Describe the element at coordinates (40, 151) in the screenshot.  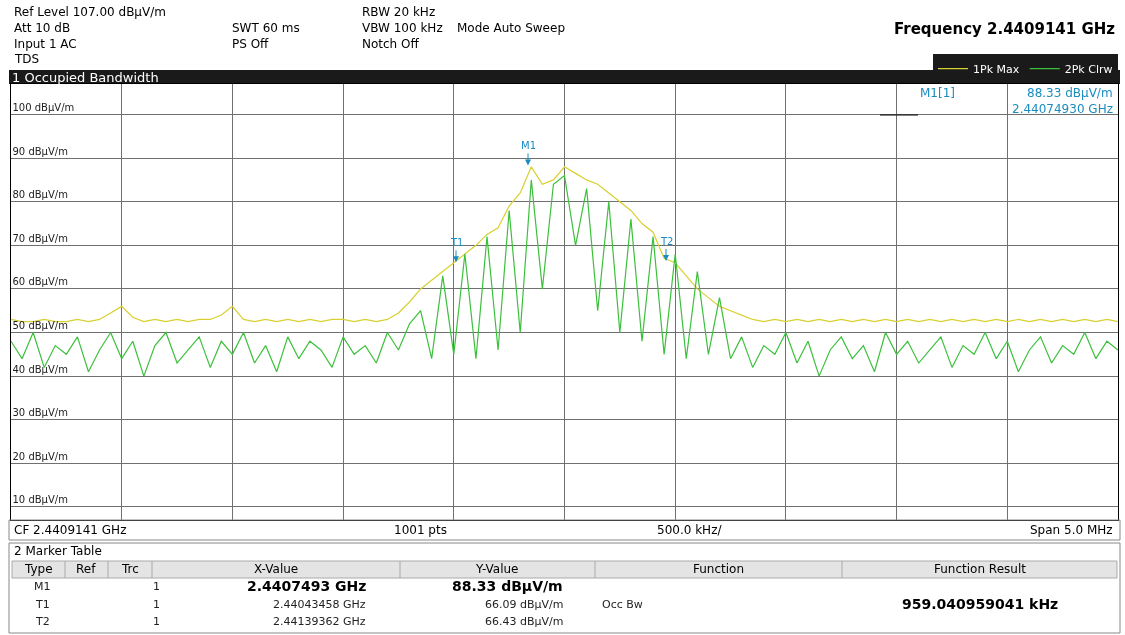
I see `y-tick-label: 90 dBµV/m` at that location.